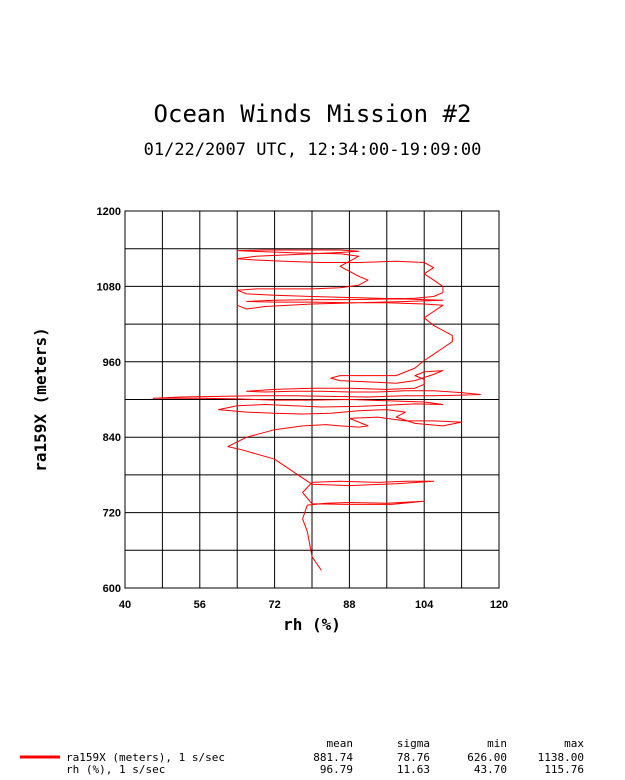  What do you see at coordinates (312, 114) in the screenshot?
I see `chart-title: Ocean Winds Mission #2` at bounding box center [312, 114].